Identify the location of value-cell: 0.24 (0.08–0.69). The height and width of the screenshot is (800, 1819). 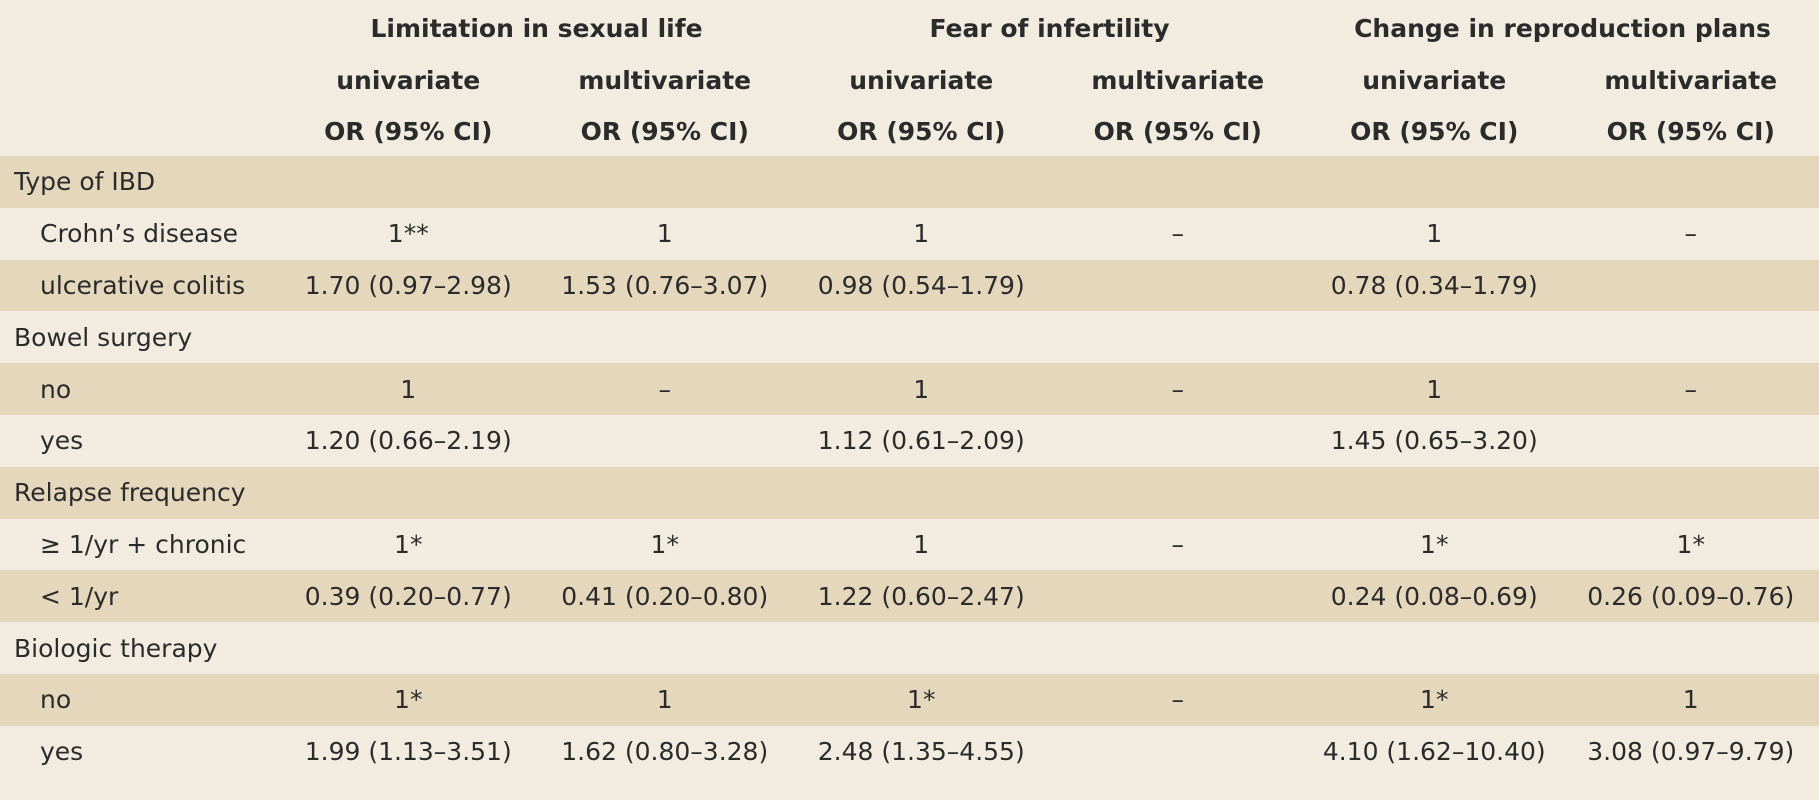
(1434, 596).